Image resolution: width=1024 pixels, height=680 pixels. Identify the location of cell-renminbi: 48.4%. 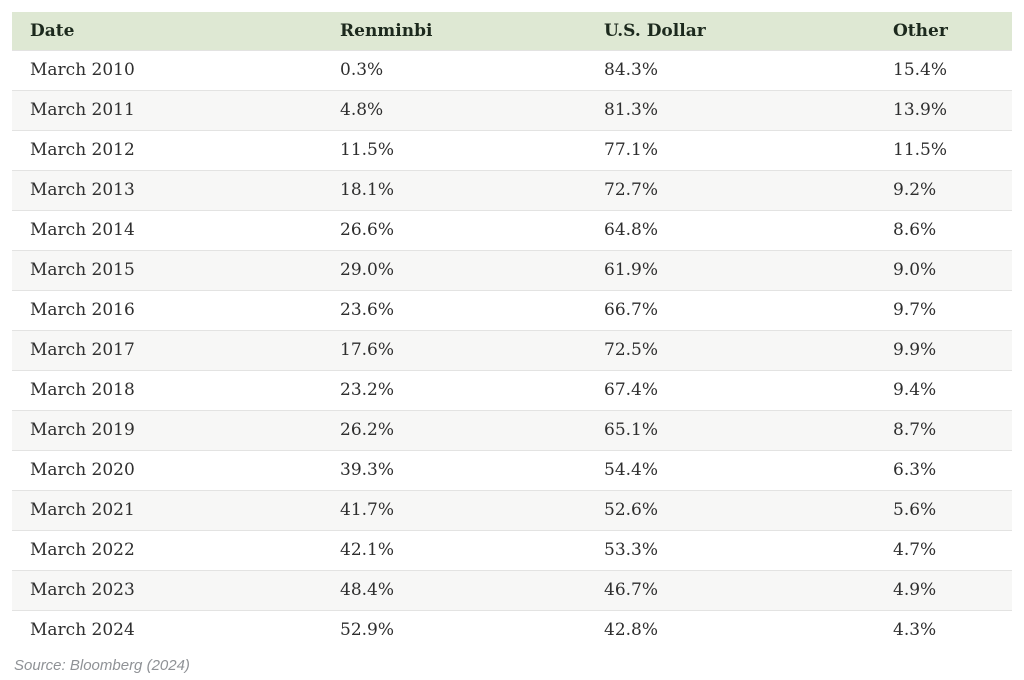
(454, 590).